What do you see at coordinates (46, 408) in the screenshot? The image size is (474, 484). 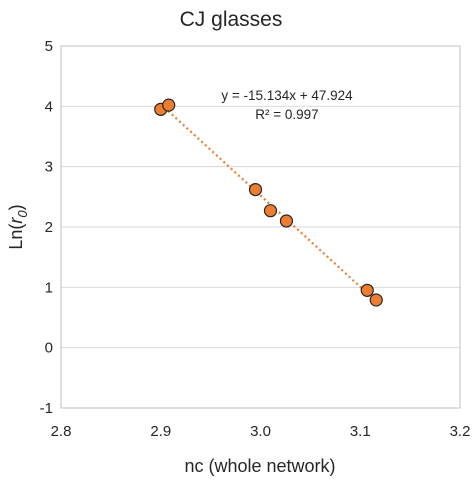 I see `y-tick-label: -1` at bounding box center [46, 408].